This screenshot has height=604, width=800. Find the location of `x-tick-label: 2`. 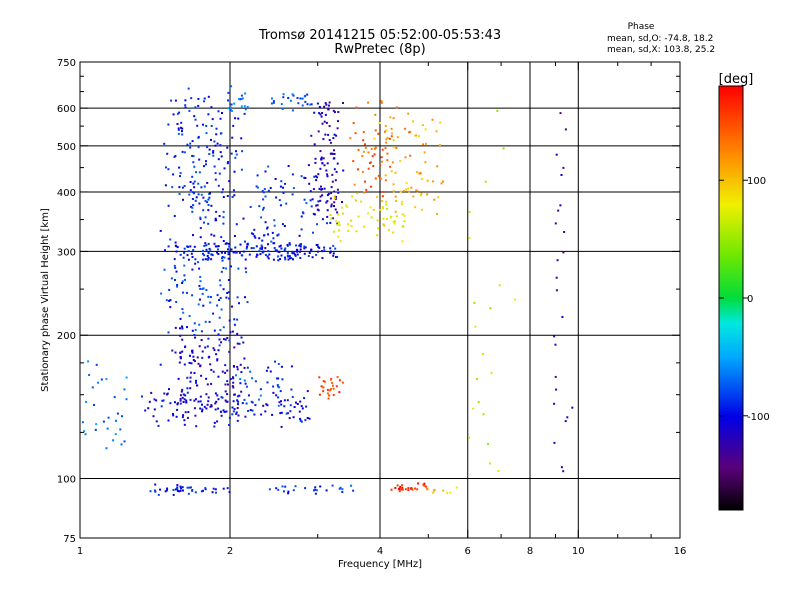

x-tick-label: 2 is located at coordinates (230, 551).